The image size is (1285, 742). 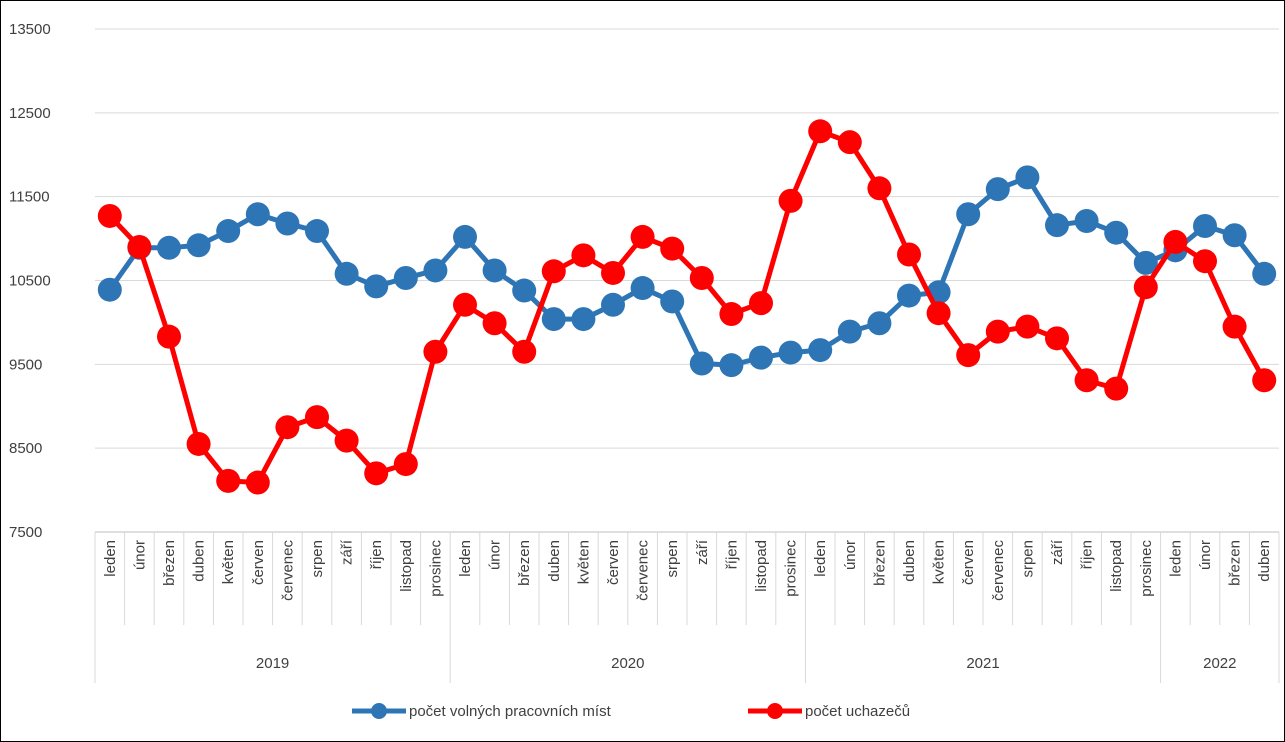 I want to click on y-tick-label: 8500, so click(x=25, y=448).